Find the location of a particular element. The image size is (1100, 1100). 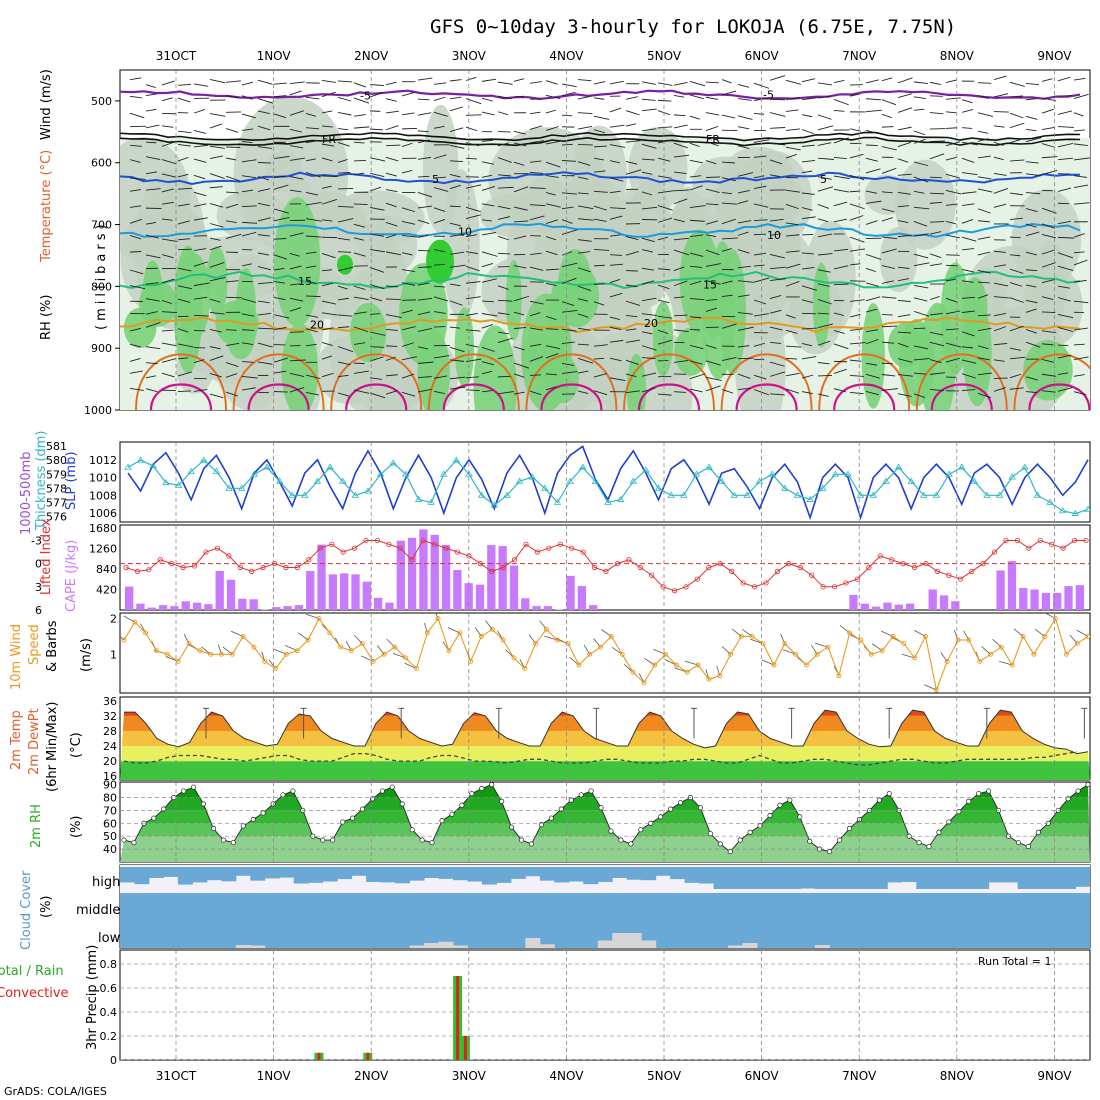

precip-conv-bar is located at coordinates (368, 1056).